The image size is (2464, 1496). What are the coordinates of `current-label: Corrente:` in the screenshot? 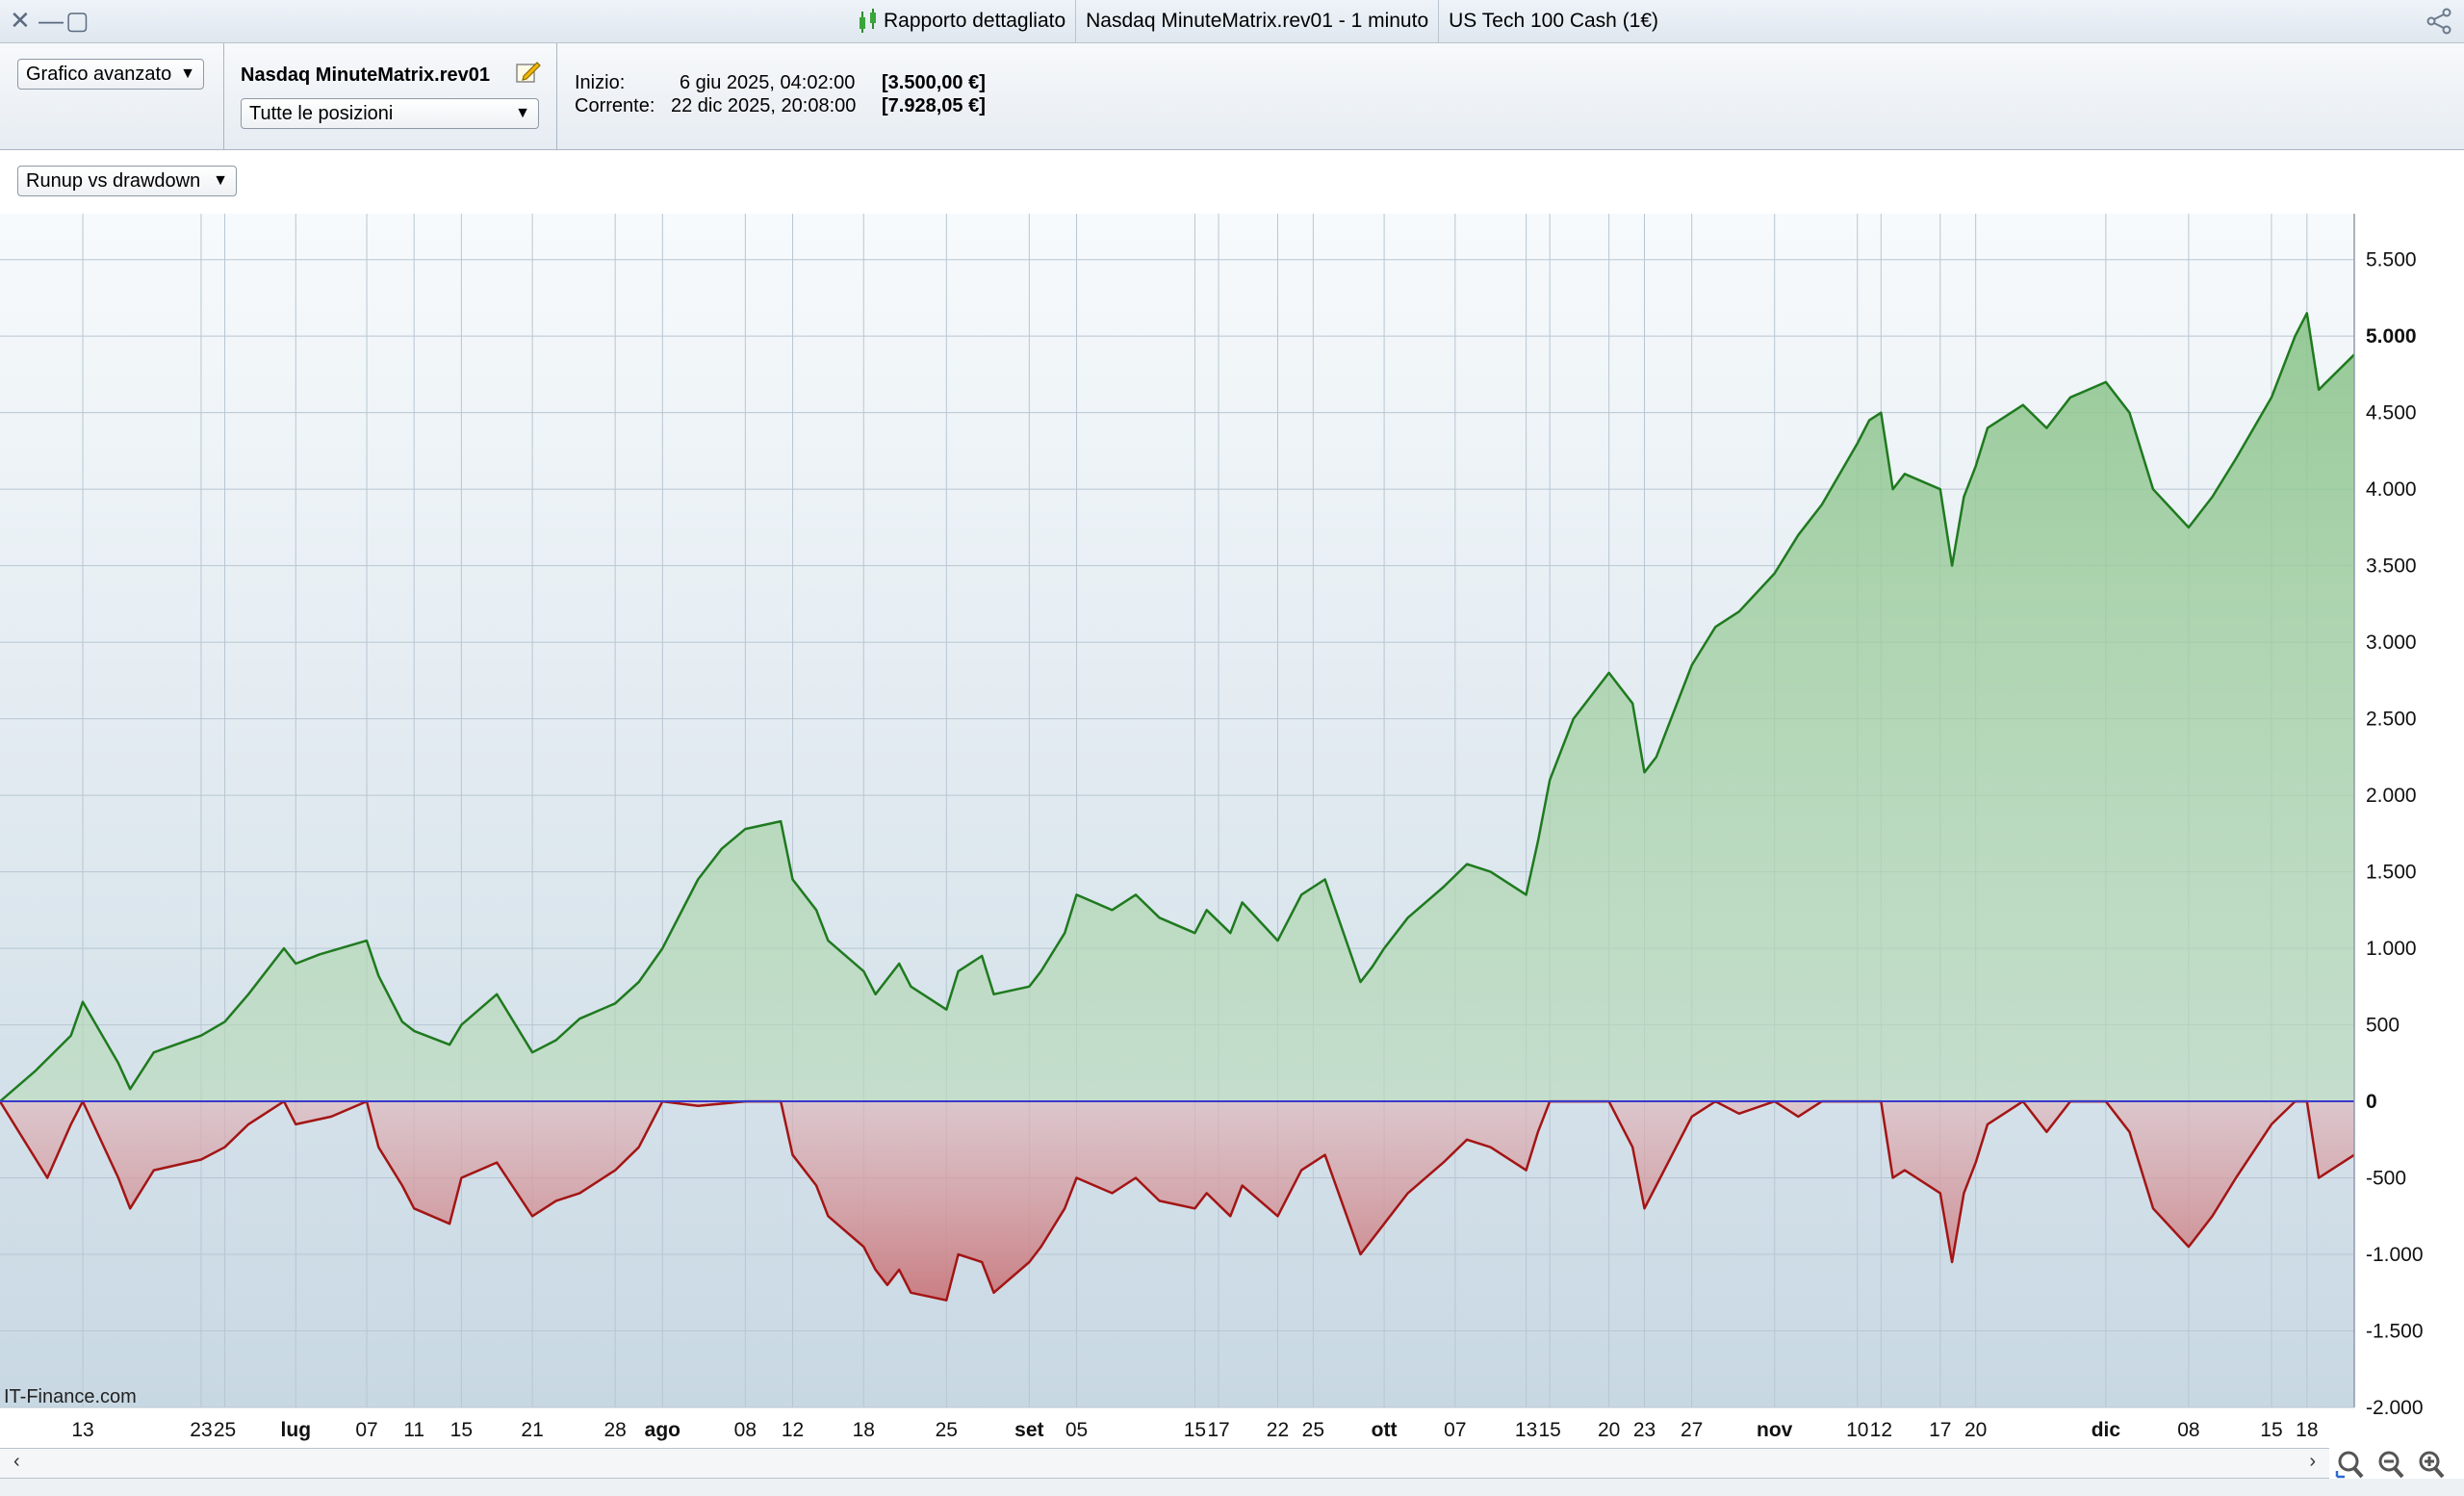 It's located at (615, 105).